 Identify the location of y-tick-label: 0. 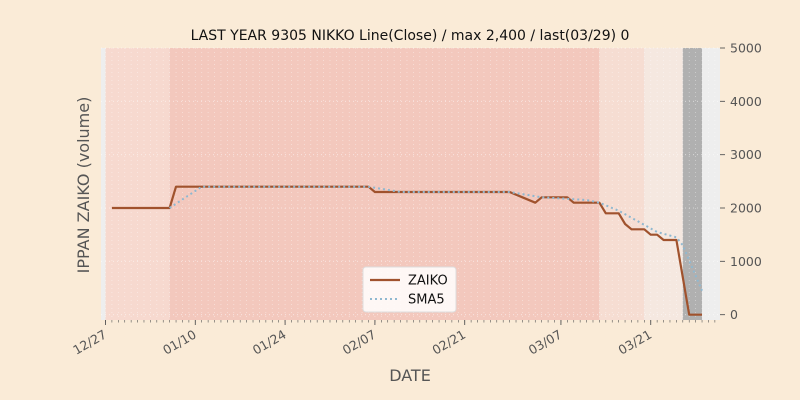
(734, 314).